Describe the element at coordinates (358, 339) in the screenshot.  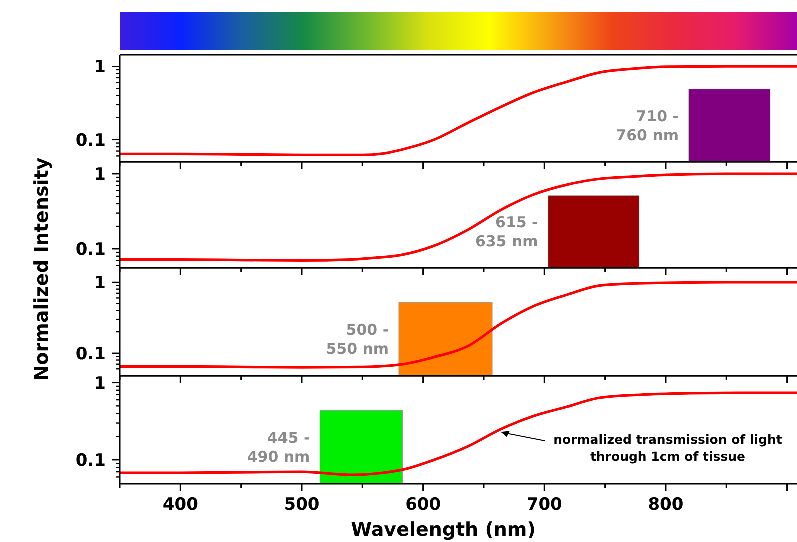
I see `band-label: 500 - 550 nm` at that location.